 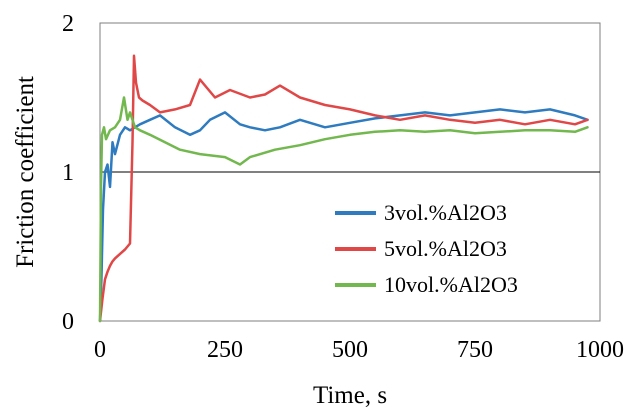 What do you see at coordinates (100, 350) in the screenshot?
I see `x-tick-label: 0` at bounding box center [100, 350].